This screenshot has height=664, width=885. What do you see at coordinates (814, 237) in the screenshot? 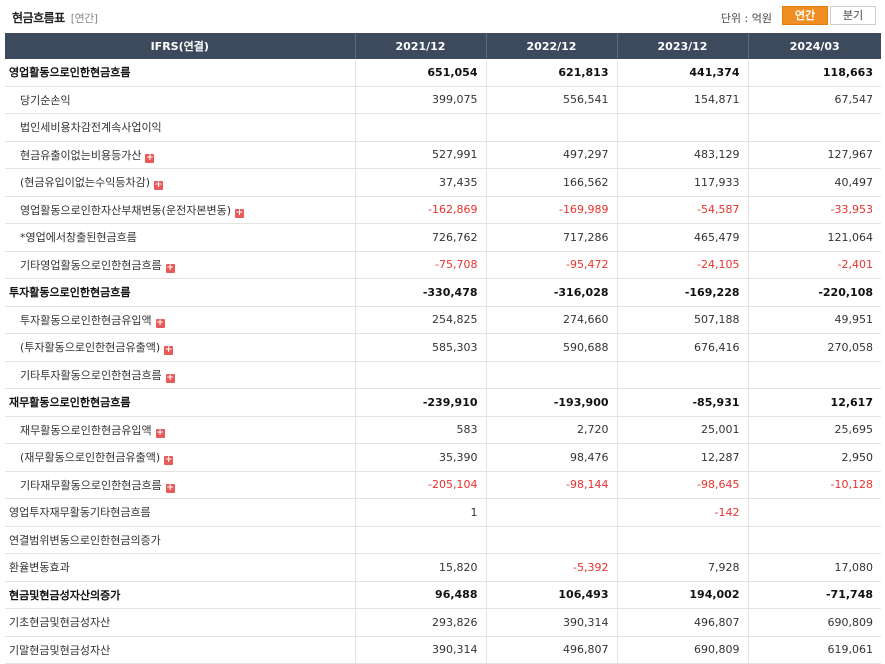
I see `value-cell: 121,064` at bounding box center [814, 237].